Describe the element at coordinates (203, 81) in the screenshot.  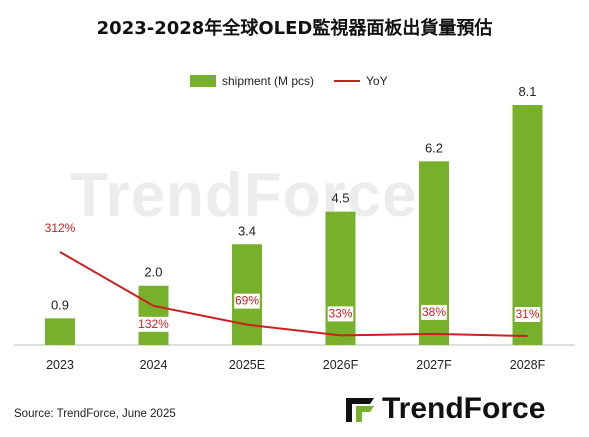
I see `legend-bar-swatch` at that location.